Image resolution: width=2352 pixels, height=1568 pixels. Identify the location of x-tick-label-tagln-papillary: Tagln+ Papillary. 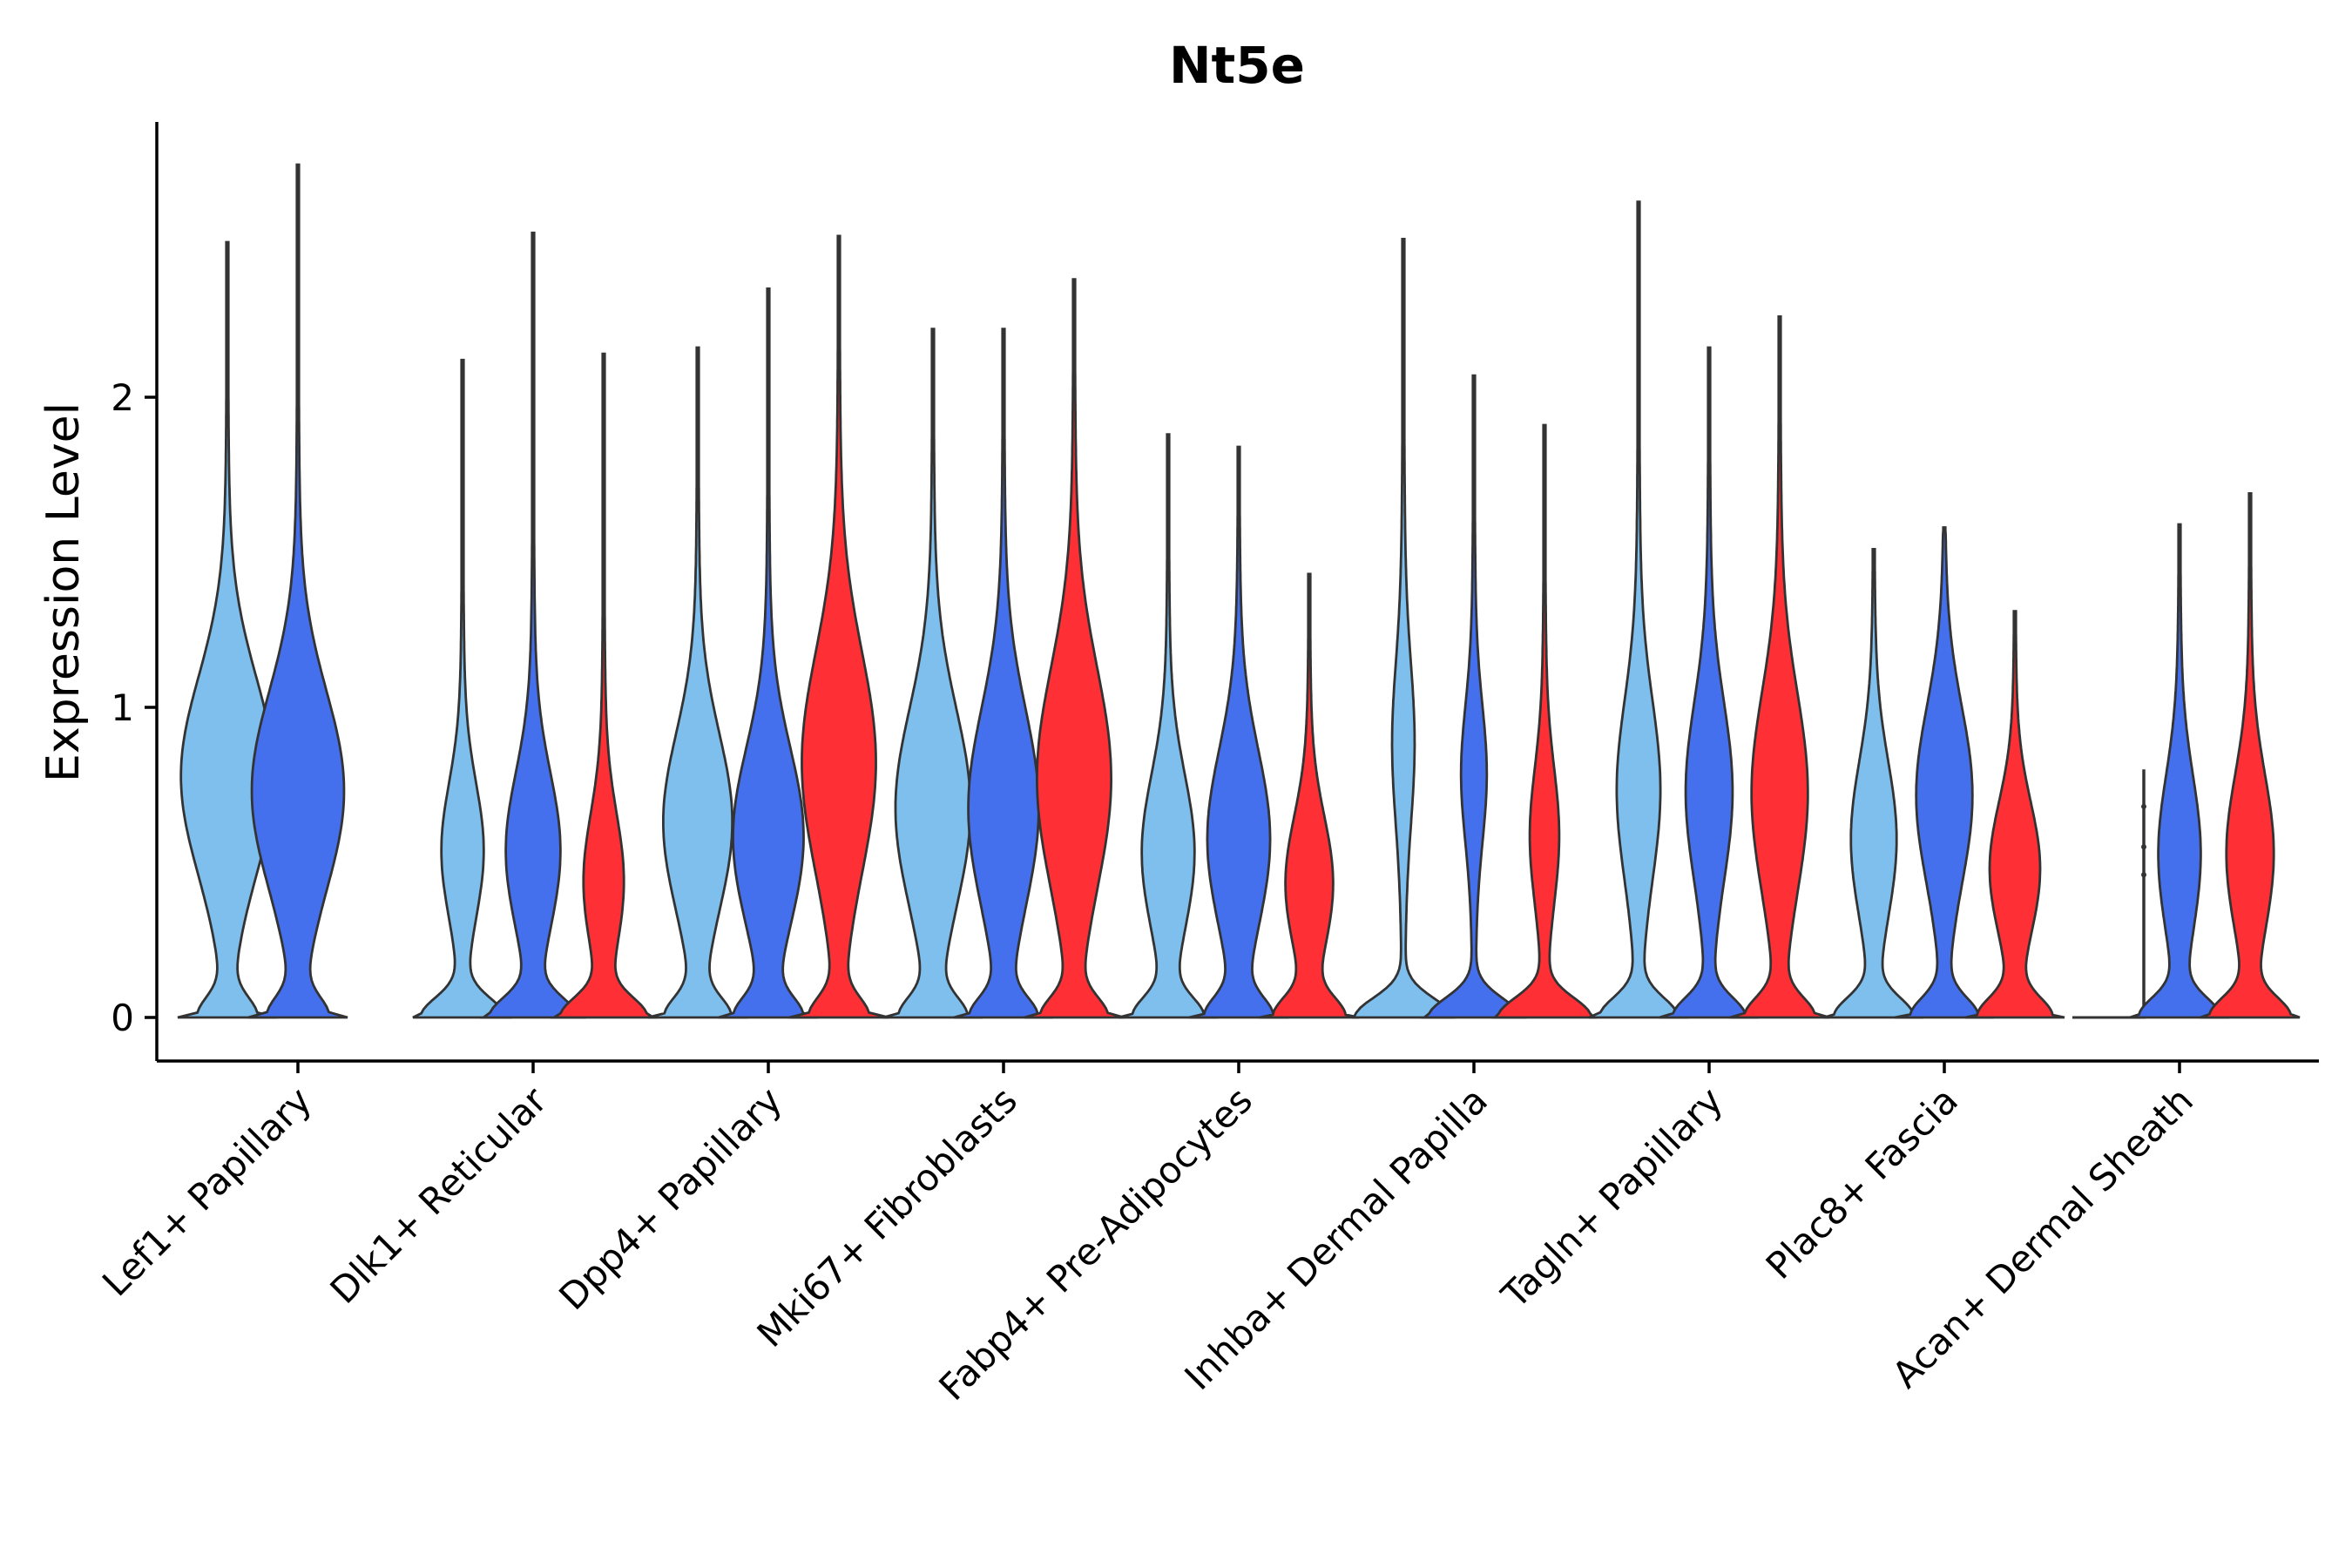
(1612, 1197).